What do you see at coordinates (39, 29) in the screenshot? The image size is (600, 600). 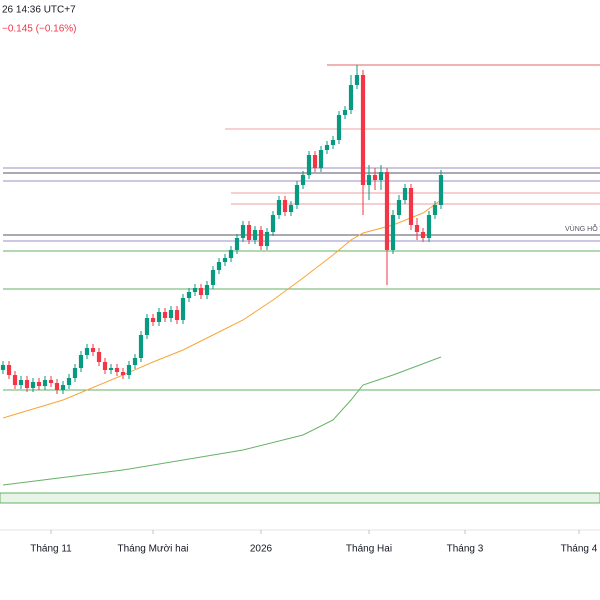 I see `header-change: −0.145 (−0.16%)` at bounding box center [39, 29].